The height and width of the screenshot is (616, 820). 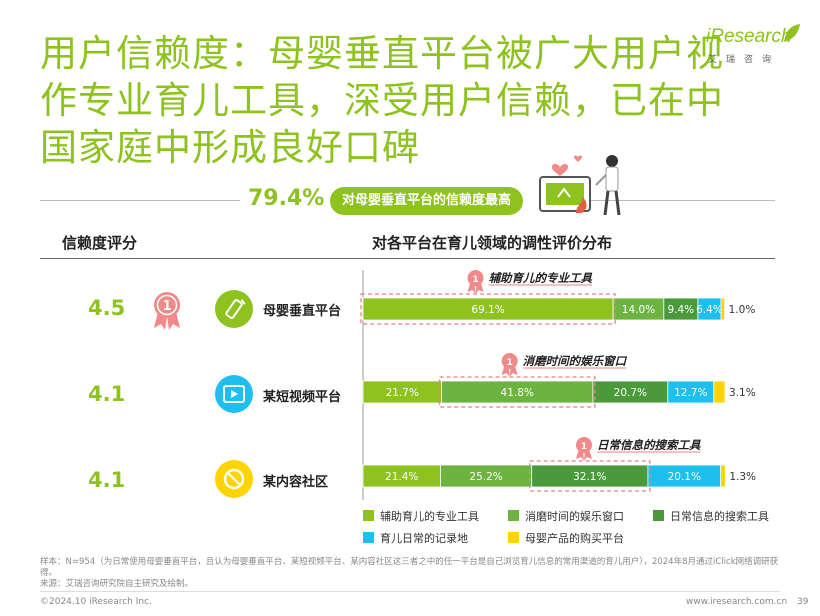 What do you see at coordinates (117, 584) in the screenshot?
I see `source-note: 来源：艾瑞咨询研究院自主研究及绘制。` at bounding box center [117, 584].